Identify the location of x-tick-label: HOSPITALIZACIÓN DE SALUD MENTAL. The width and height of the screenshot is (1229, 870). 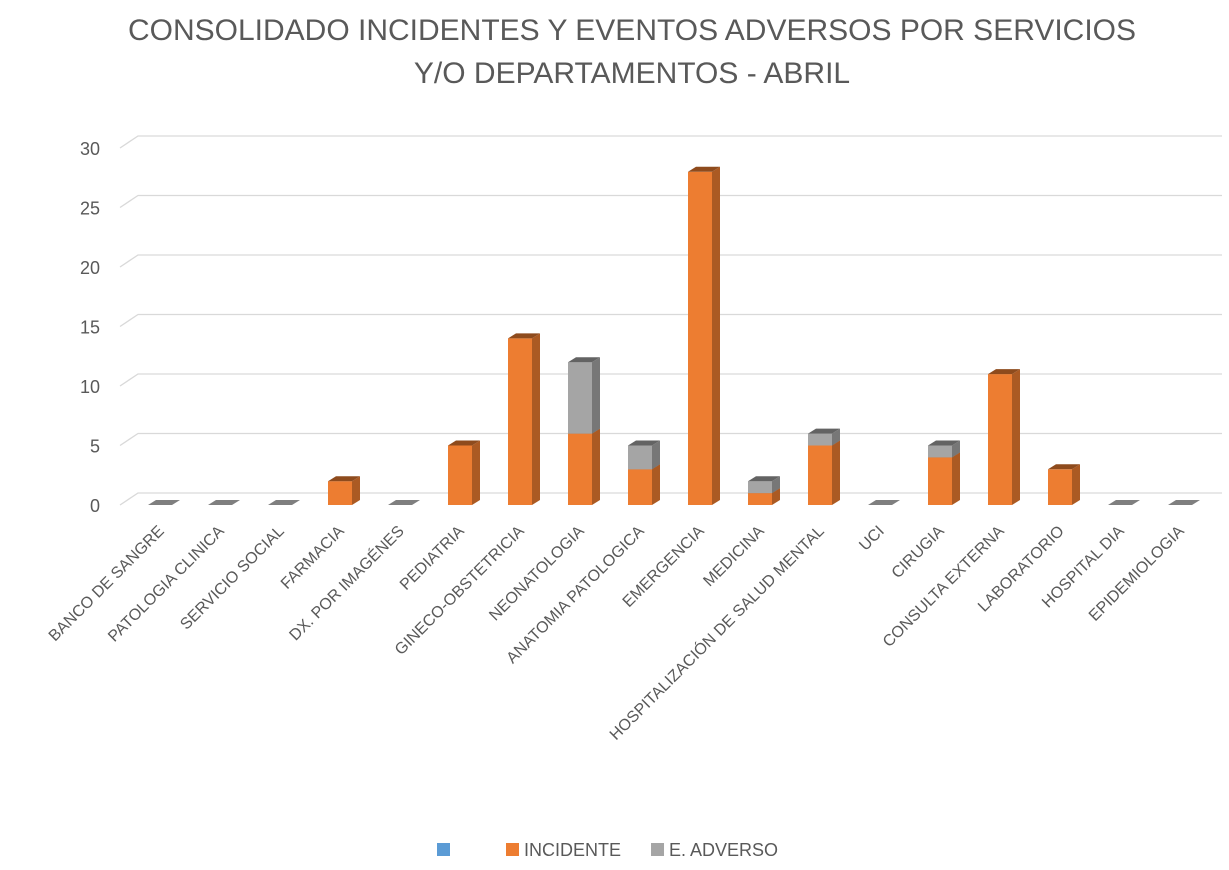
(716, 632).